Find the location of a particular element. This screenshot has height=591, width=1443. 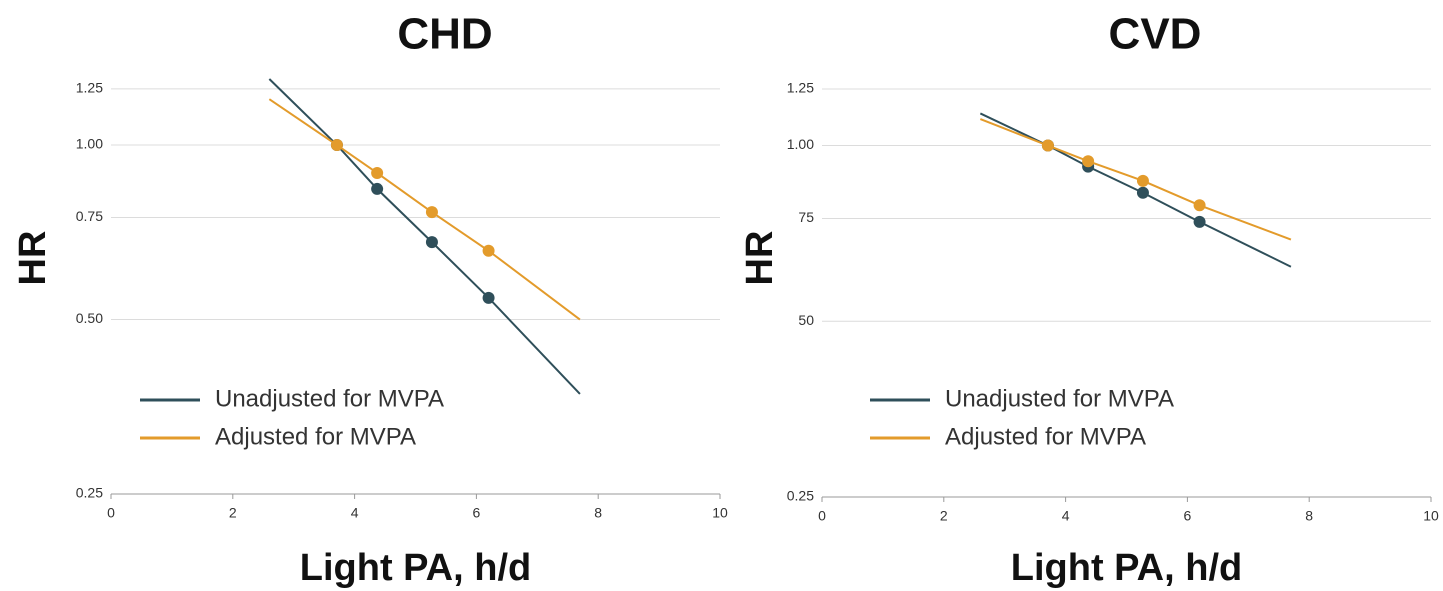

y-tick-label: 0.75 is located at coordinates (89, 216).